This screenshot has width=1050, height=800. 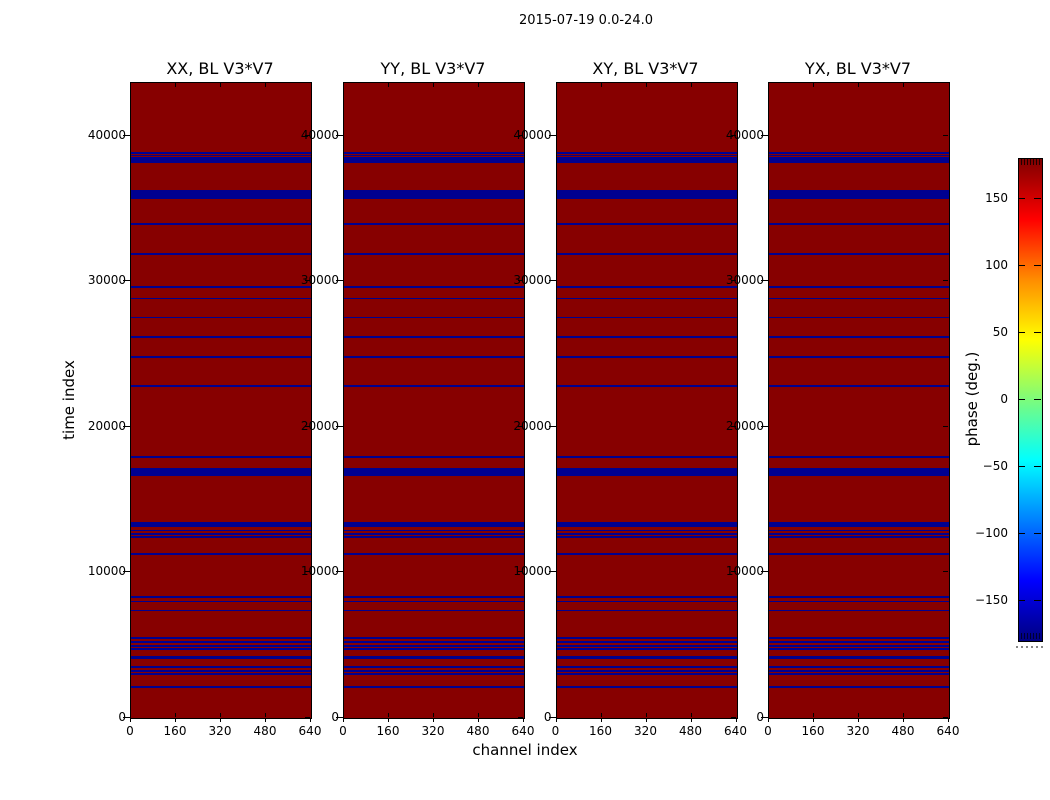 I want to click on colorbar-tick-label: −150, so click(x=991, y=599).